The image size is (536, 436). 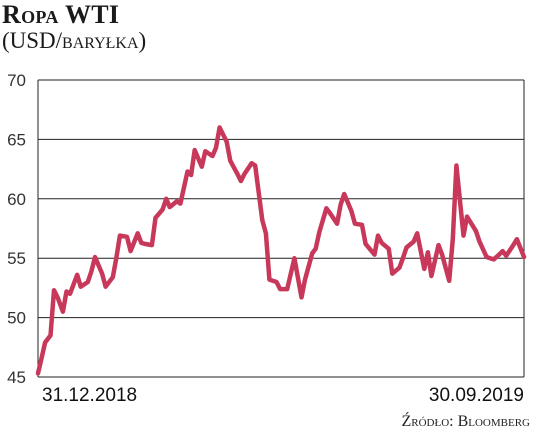 What do you see at coordinates (74, 40) in the screenshot?
I see `chart-subtitle: (USD/baryłka)` at bounding box center [74, 40].